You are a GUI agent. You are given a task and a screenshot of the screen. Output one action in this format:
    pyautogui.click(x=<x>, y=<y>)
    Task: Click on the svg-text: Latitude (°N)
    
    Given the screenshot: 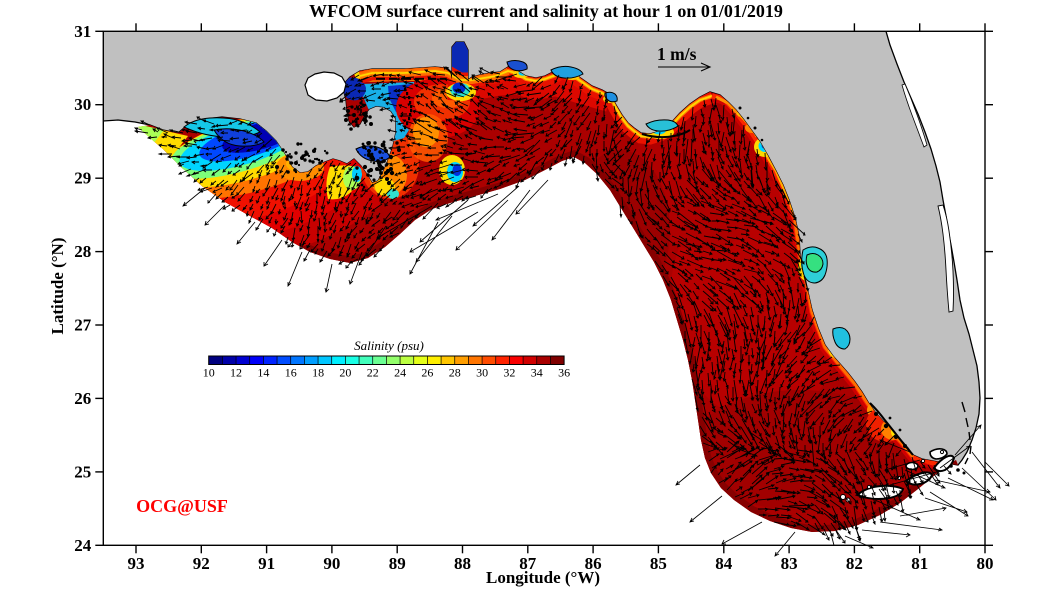 What is the action you would take?
    pyautogui.click(x=57, y=286)
    